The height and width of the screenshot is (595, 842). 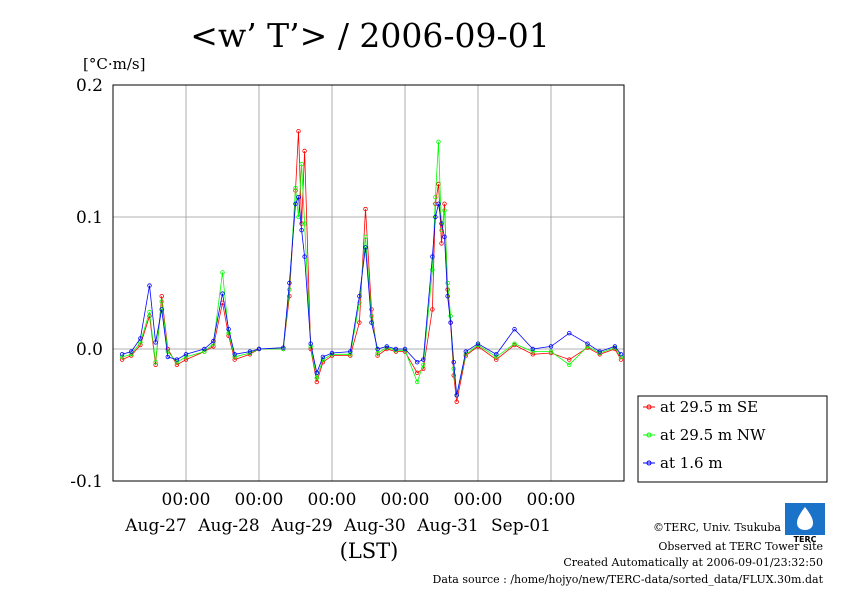 I want to click on x-tick-date: Sep-01, so click(x=521, y=526).